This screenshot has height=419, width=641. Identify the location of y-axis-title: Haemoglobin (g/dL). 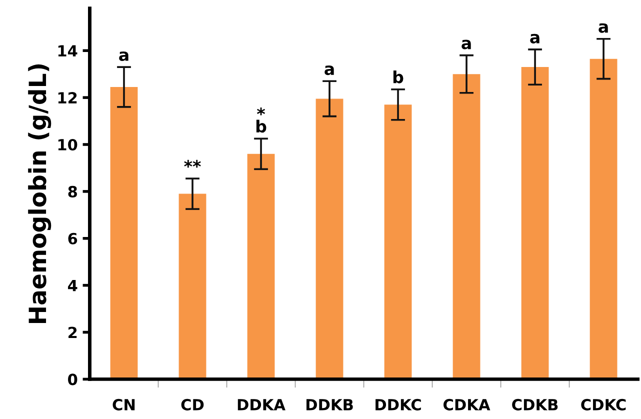
(40, 194).